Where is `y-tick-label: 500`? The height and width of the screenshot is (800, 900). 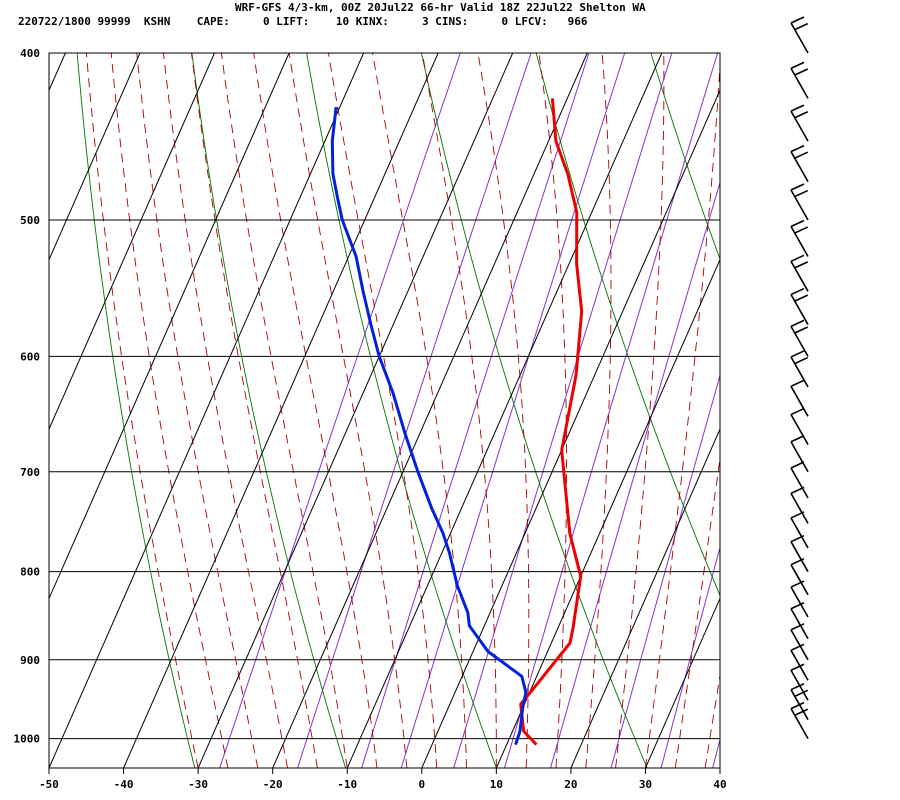 y-tick-label: 500 is located at coordinates (30, 220).